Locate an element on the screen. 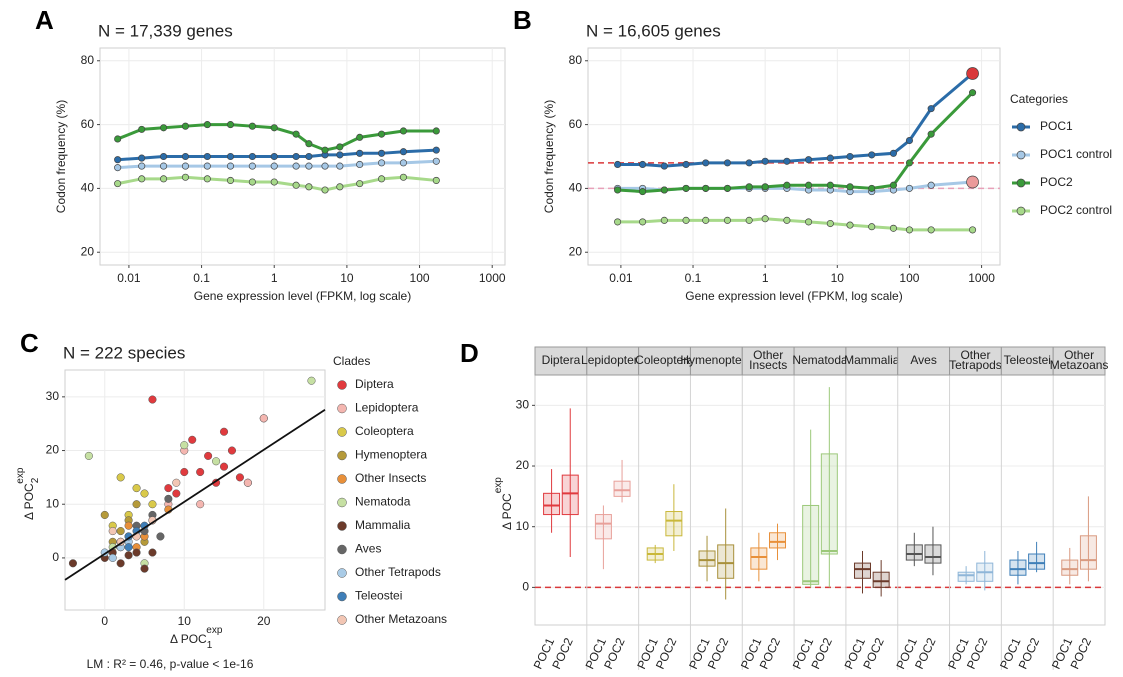 The image size is (1123, 677). strip-label: Other Tetrapods is located at coordinates (975, 360).